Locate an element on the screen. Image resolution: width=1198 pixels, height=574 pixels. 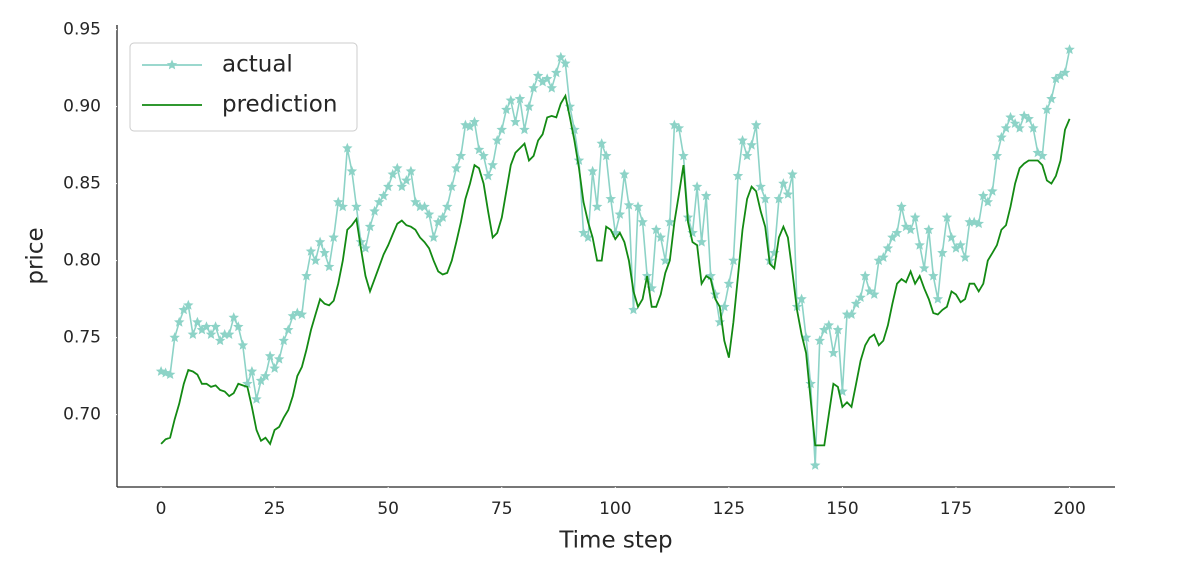
x-tick-label: 0 is located at coordinates (161, 509).